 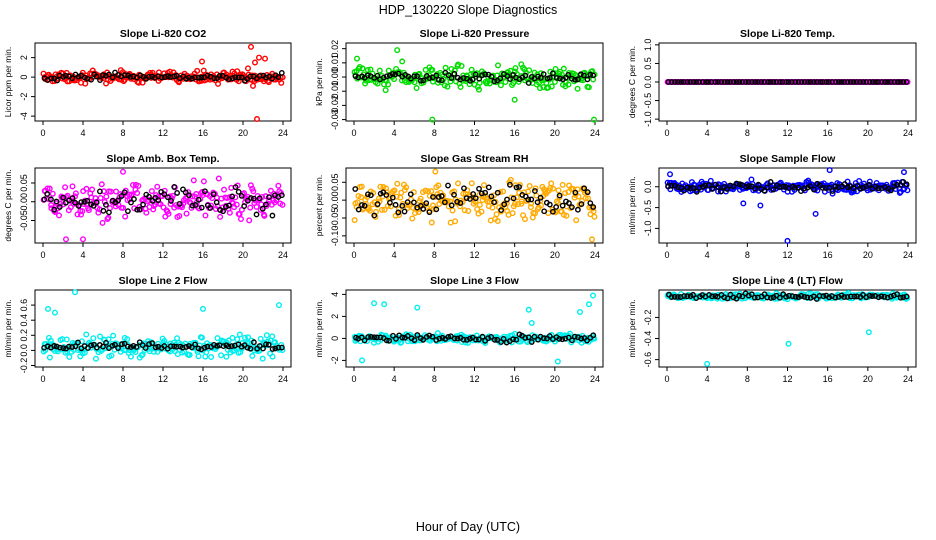 What do you see at coordinates (468, 10) in the screenshot?
I see `figure-title: HDP_130220 Slope Diagnostics` at bounding box center [468, 10].